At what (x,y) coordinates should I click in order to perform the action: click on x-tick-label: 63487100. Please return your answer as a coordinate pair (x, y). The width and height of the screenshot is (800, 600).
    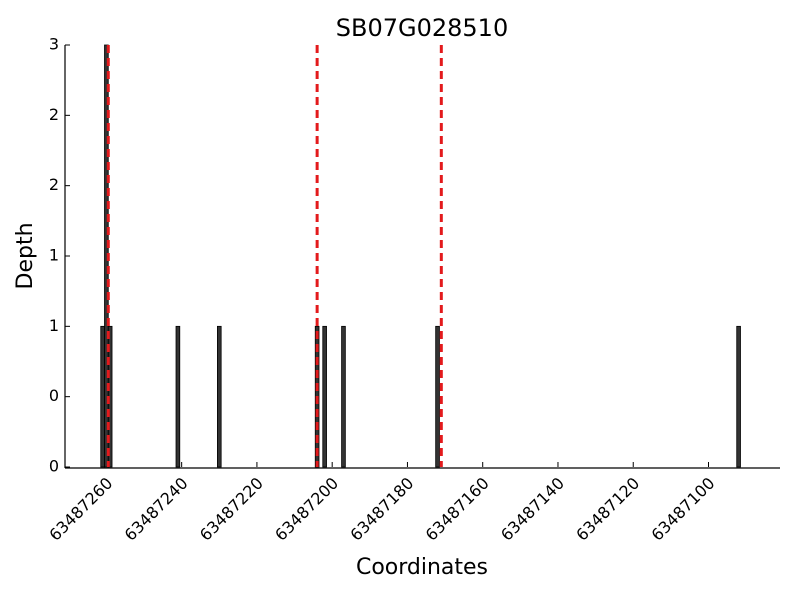
    Looking at the image, I should click on (682, 509).